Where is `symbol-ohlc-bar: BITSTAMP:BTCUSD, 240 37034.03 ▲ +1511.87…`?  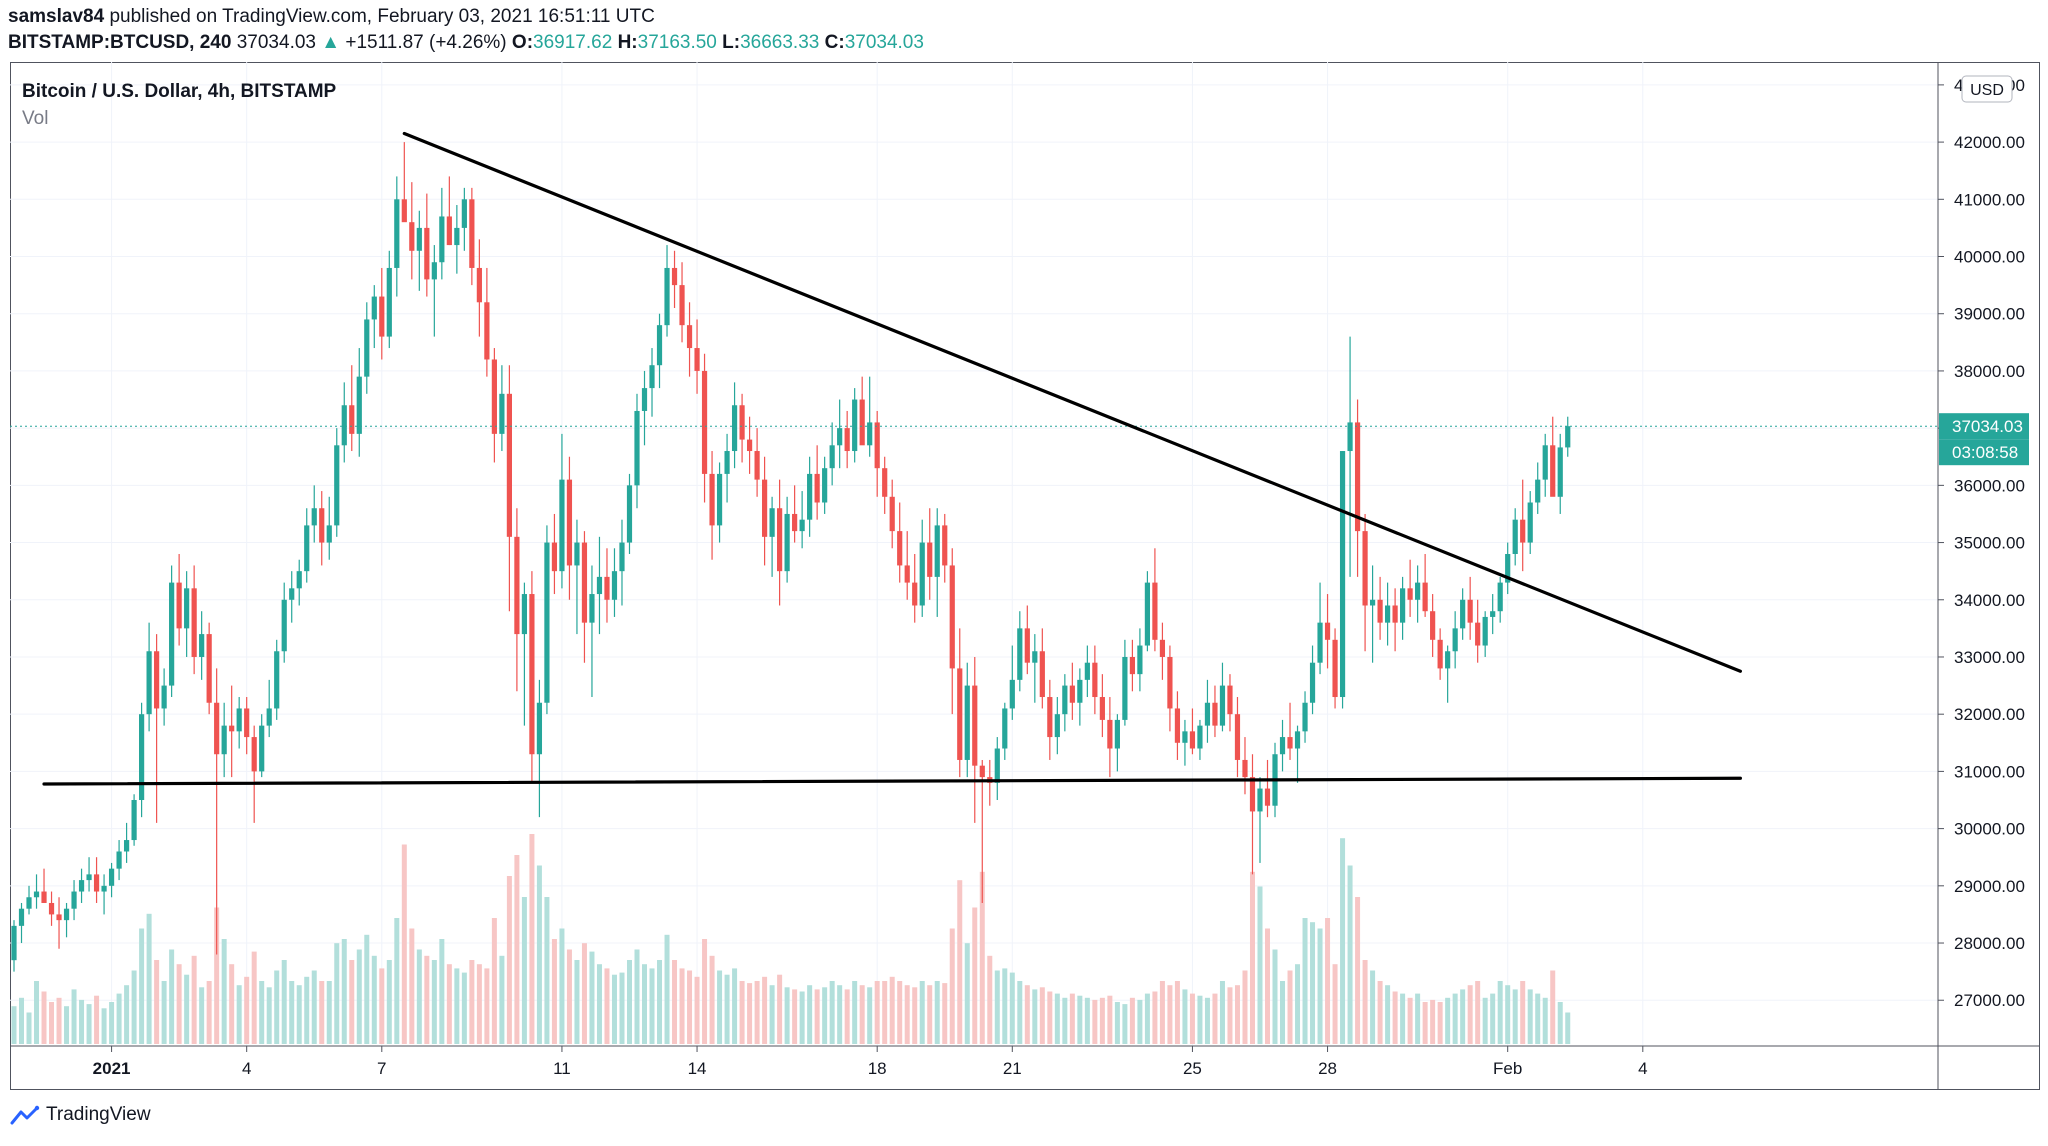 symbol-ohlc-bar: BITSTAMP:BTCUSD, 240 37034.03 ▲ +1511.87… is located at coordinates (466, 43).